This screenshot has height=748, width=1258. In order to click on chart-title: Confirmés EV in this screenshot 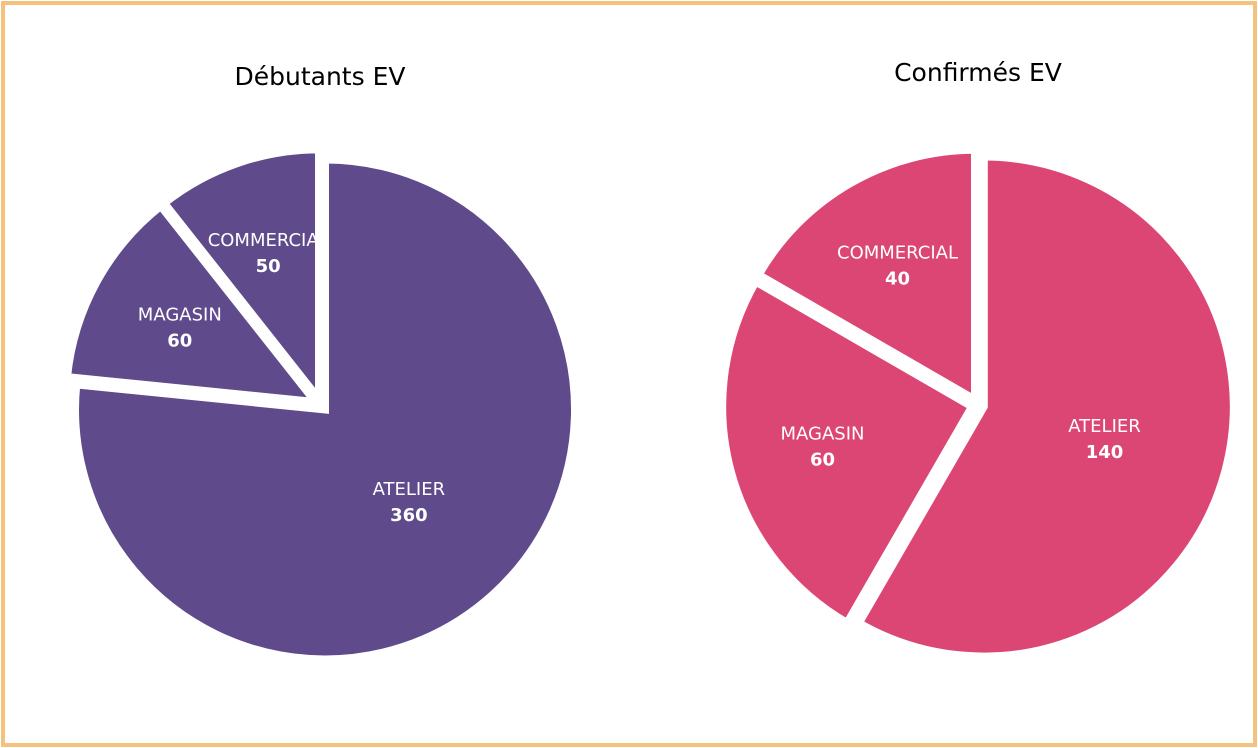, I will do `click(978, 72)`.